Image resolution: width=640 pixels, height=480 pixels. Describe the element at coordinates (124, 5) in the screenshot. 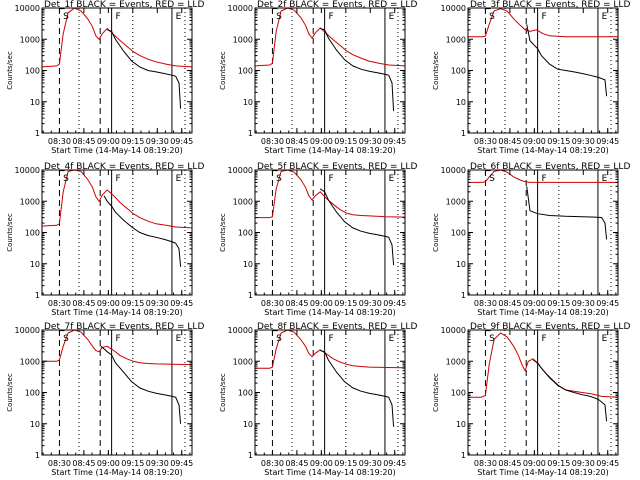

I see `panel-title: Det_1f BLACK = Events, RED = LLD` at that location.